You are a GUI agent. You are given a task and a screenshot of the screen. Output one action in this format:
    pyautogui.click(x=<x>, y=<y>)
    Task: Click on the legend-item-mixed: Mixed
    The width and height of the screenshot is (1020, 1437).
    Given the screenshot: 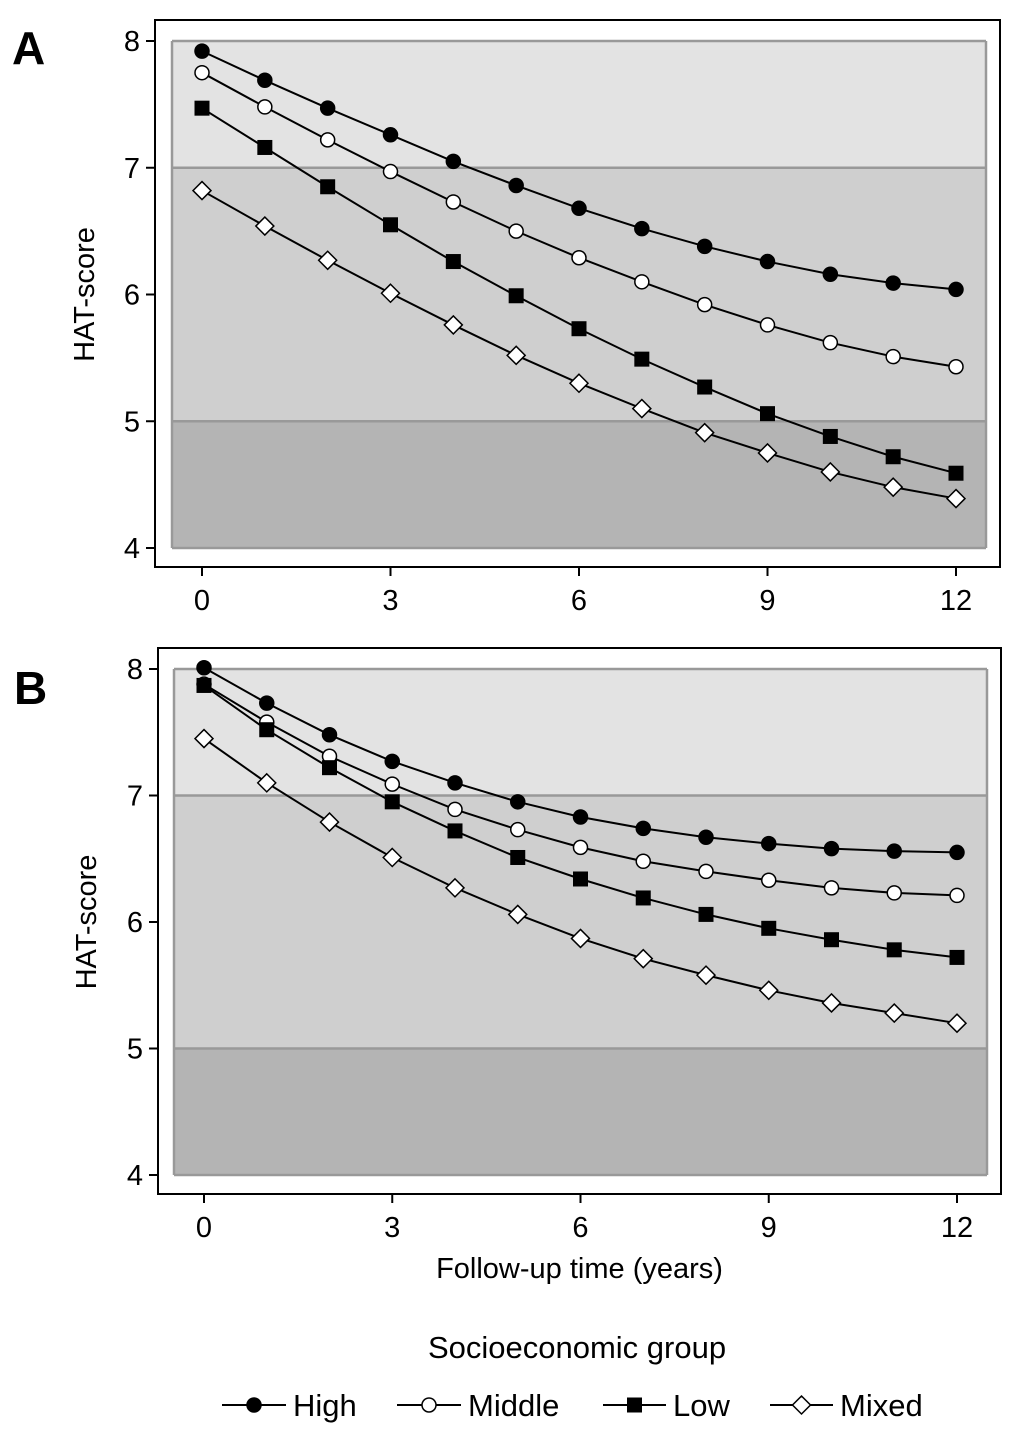 What is the action you would take?
    pyautogui.click(x=846, y=1405)
    